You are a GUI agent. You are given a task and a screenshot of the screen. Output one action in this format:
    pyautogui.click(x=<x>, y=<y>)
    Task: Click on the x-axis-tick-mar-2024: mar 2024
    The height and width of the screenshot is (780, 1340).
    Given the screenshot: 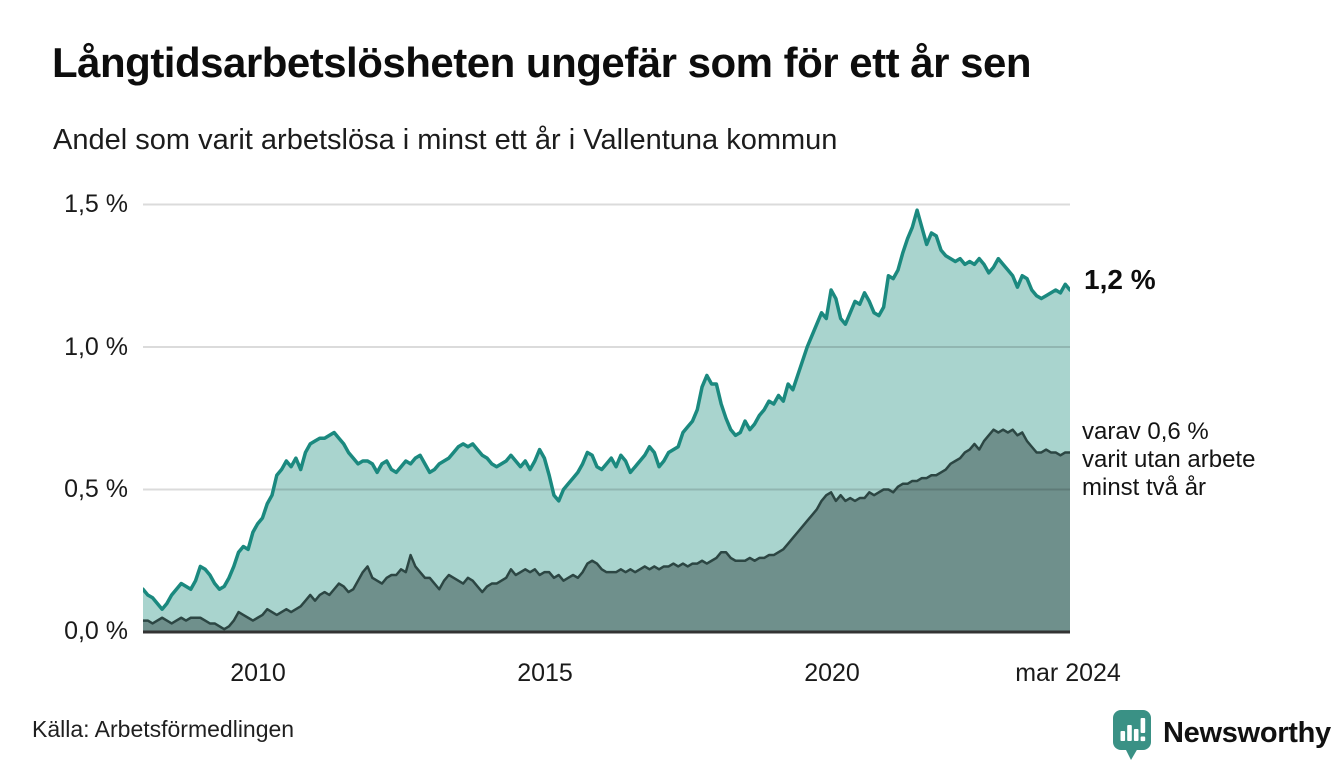 What is the action you would take?
    pyautogui.click(x=1068, y=673)
    